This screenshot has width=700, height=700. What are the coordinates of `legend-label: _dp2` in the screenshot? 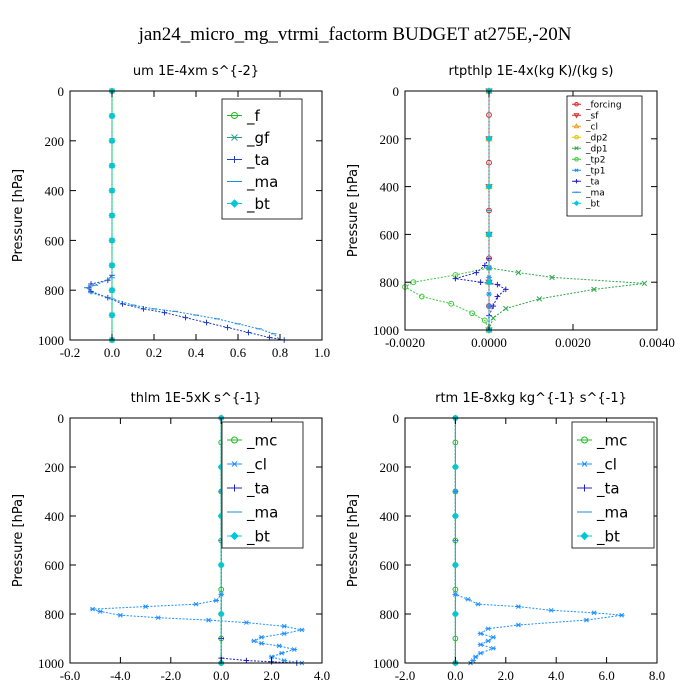 It's located at (596, 138).